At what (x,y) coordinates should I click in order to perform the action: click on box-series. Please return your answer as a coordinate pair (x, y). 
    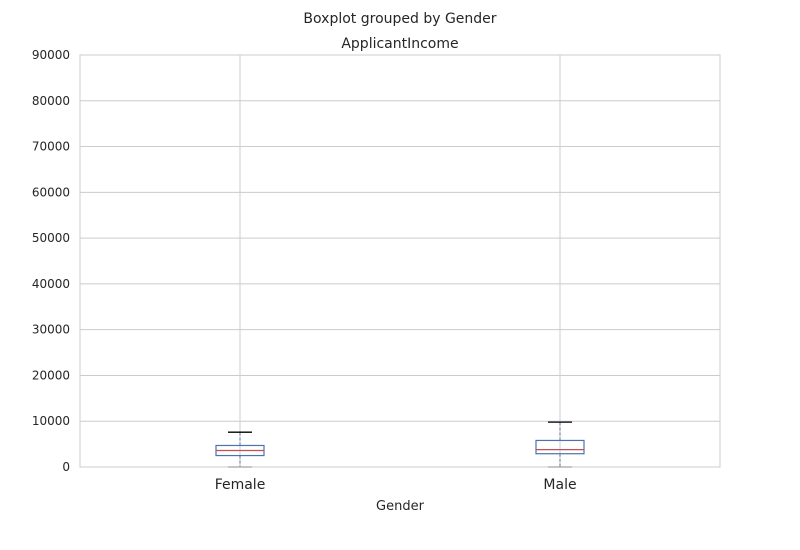
    Looking at the image, I should click on (400, 444).